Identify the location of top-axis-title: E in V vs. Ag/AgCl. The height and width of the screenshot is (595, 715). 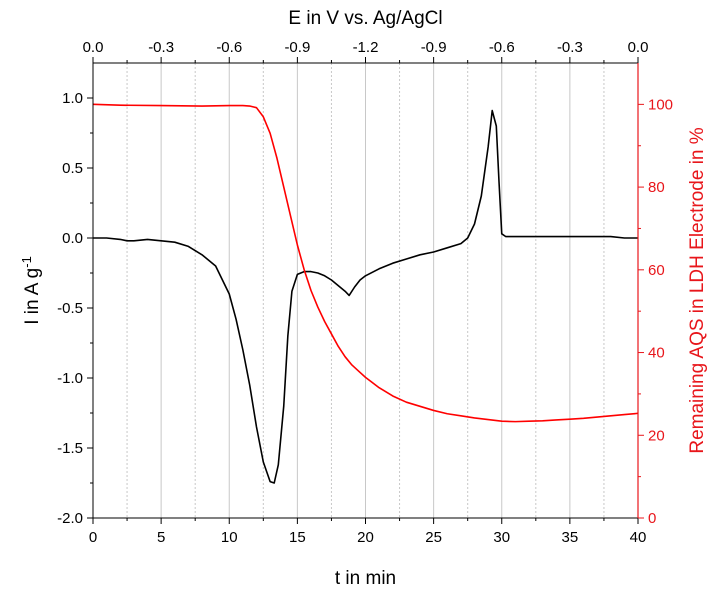
(365, 18).